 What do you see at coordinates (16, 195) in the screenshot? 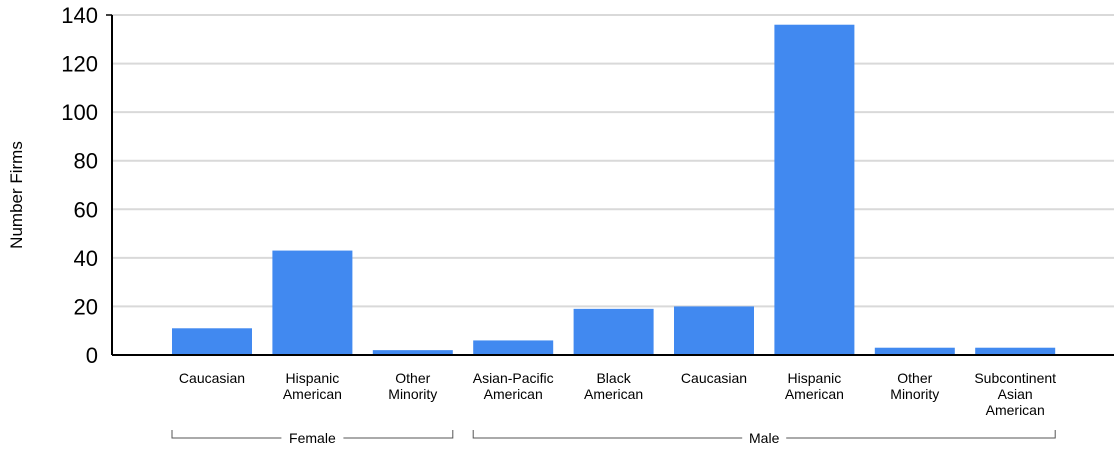
I see `y-axis-label: Number Firms` at bounding box center [16, 195].